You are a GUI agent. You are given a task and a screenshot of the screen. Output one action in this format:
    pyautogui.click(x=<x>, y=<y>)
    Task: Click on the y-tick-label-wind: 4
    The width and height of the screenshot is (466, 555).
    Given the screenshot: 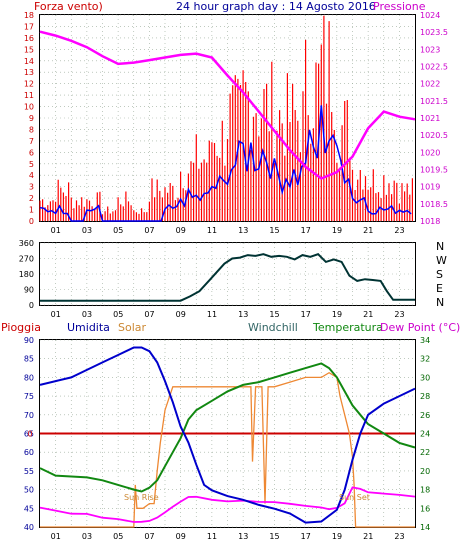 What is the action you would take?
    pyautogui.click(x=31, y=175)
    